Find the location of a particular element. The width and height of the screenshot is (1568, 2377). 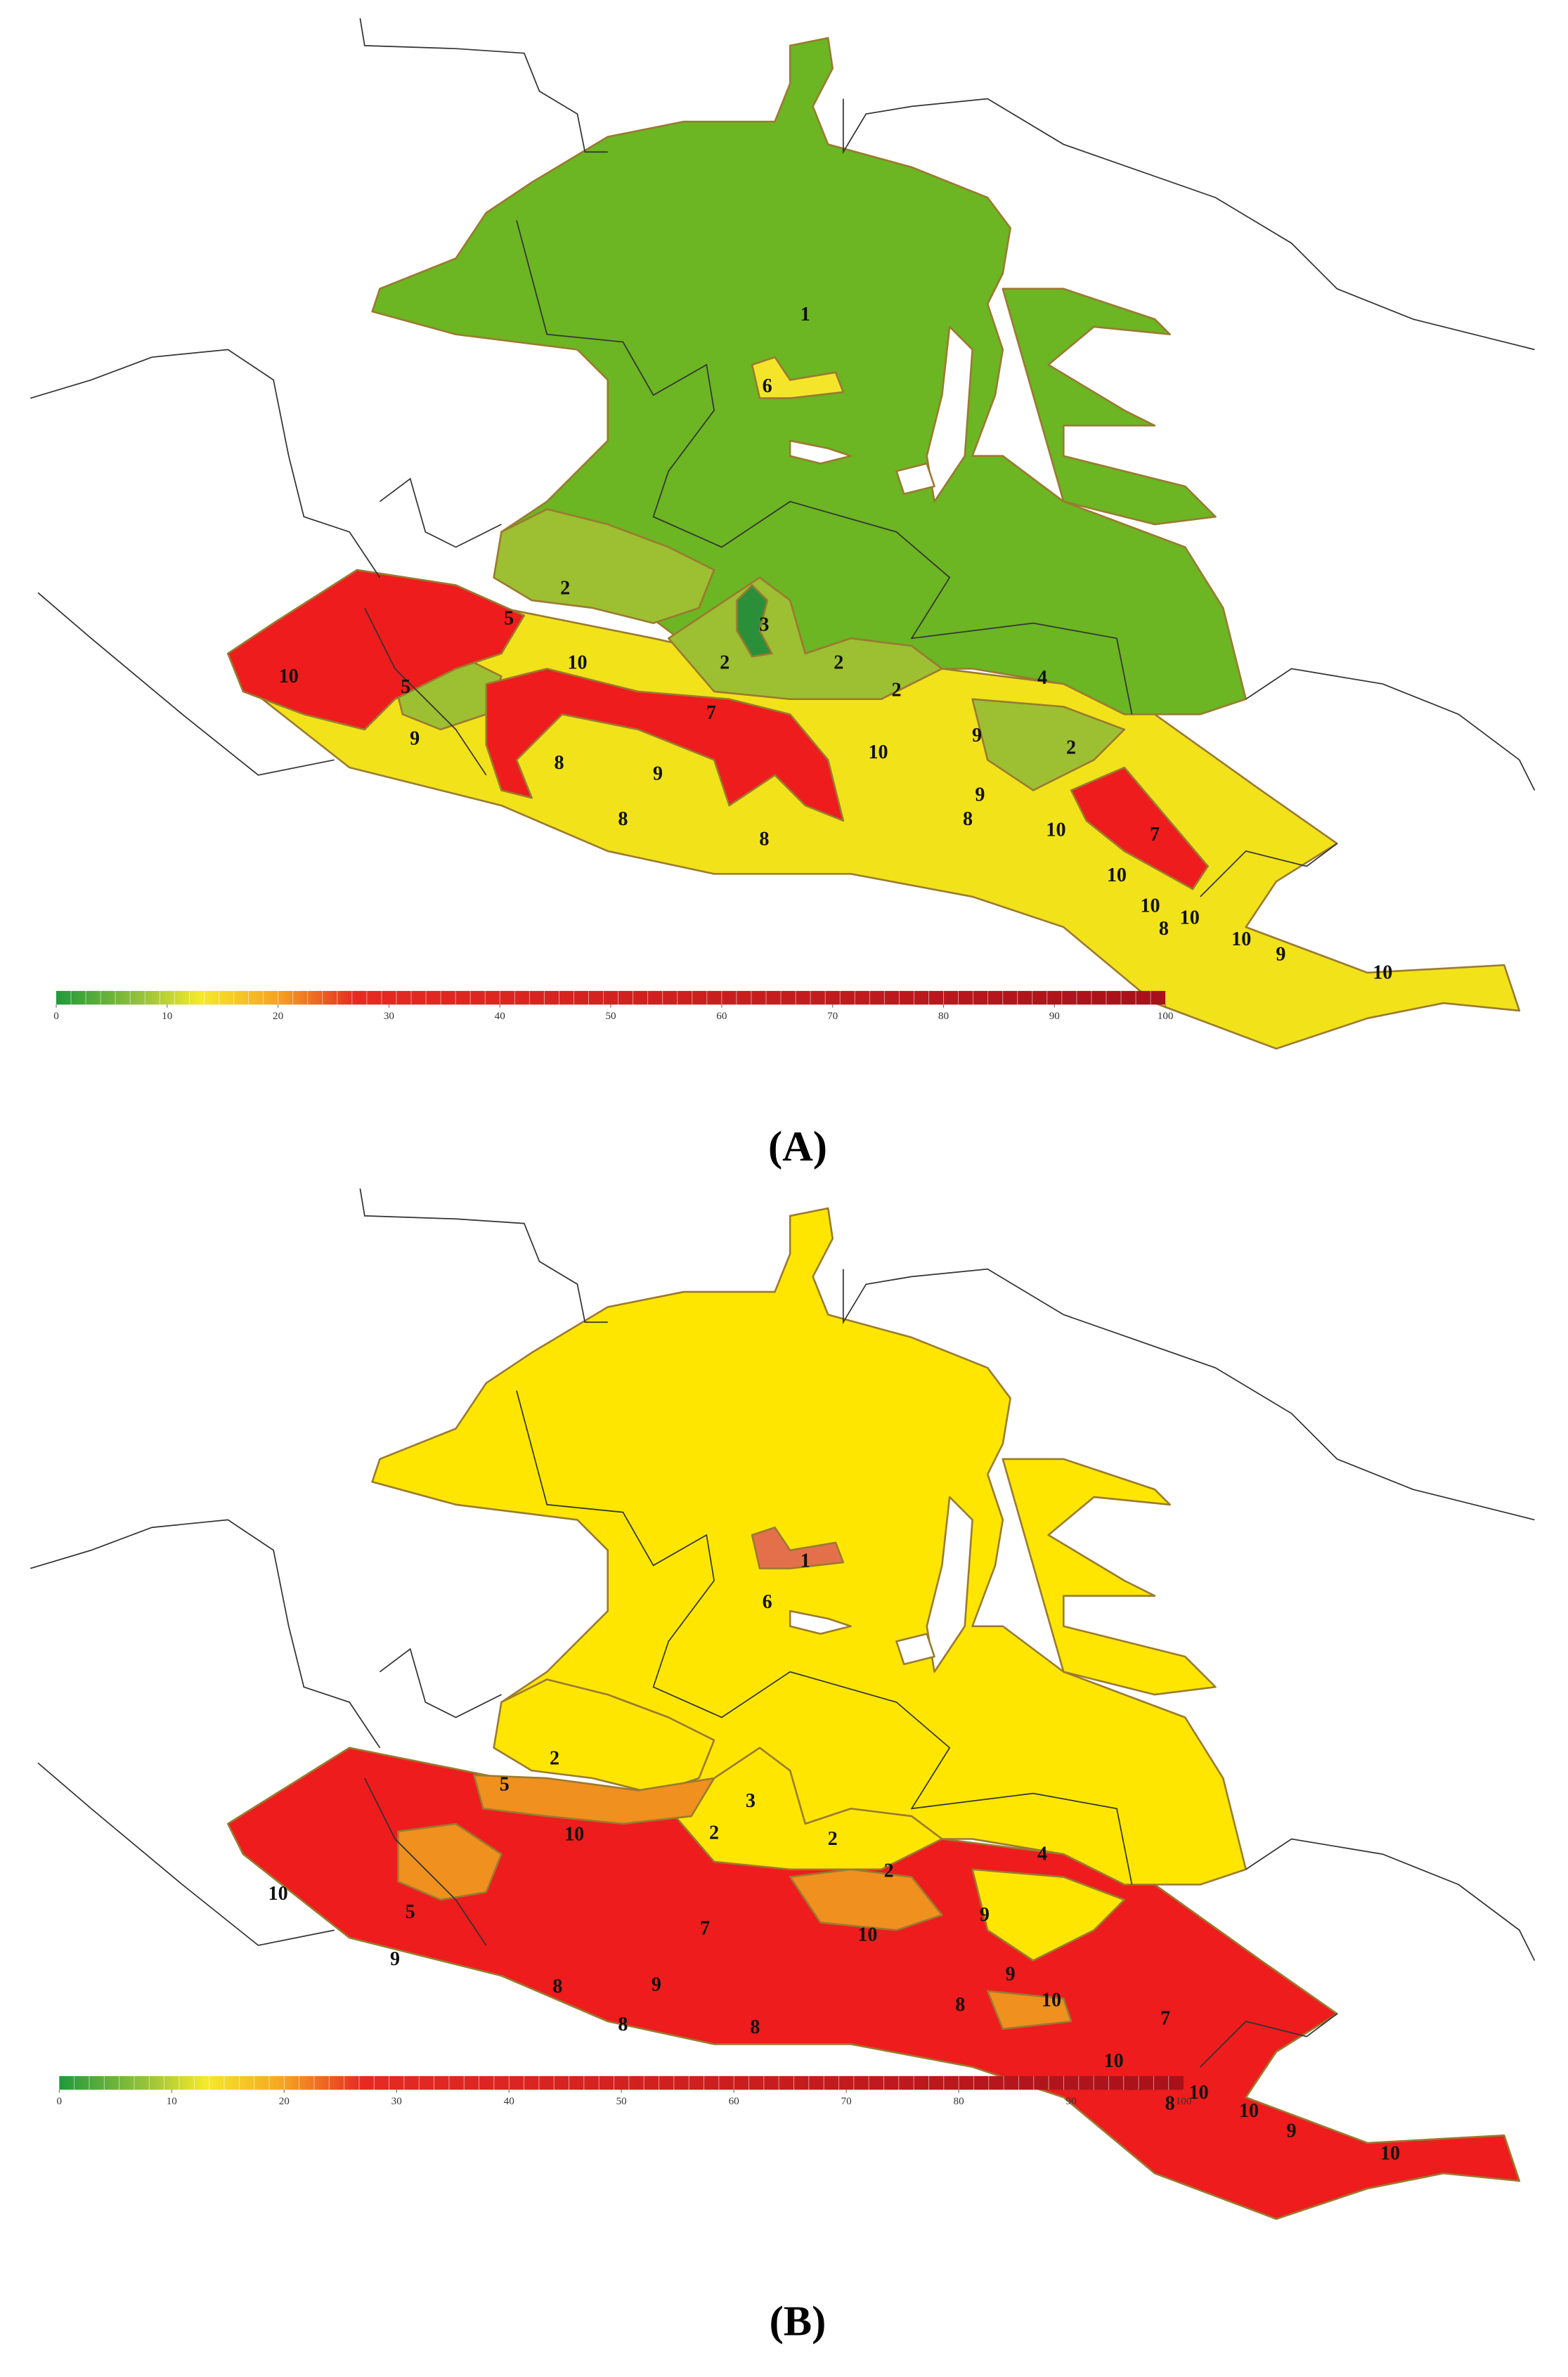

colorbar-tick-label: 90 is located at coordinates (1071, 2101).